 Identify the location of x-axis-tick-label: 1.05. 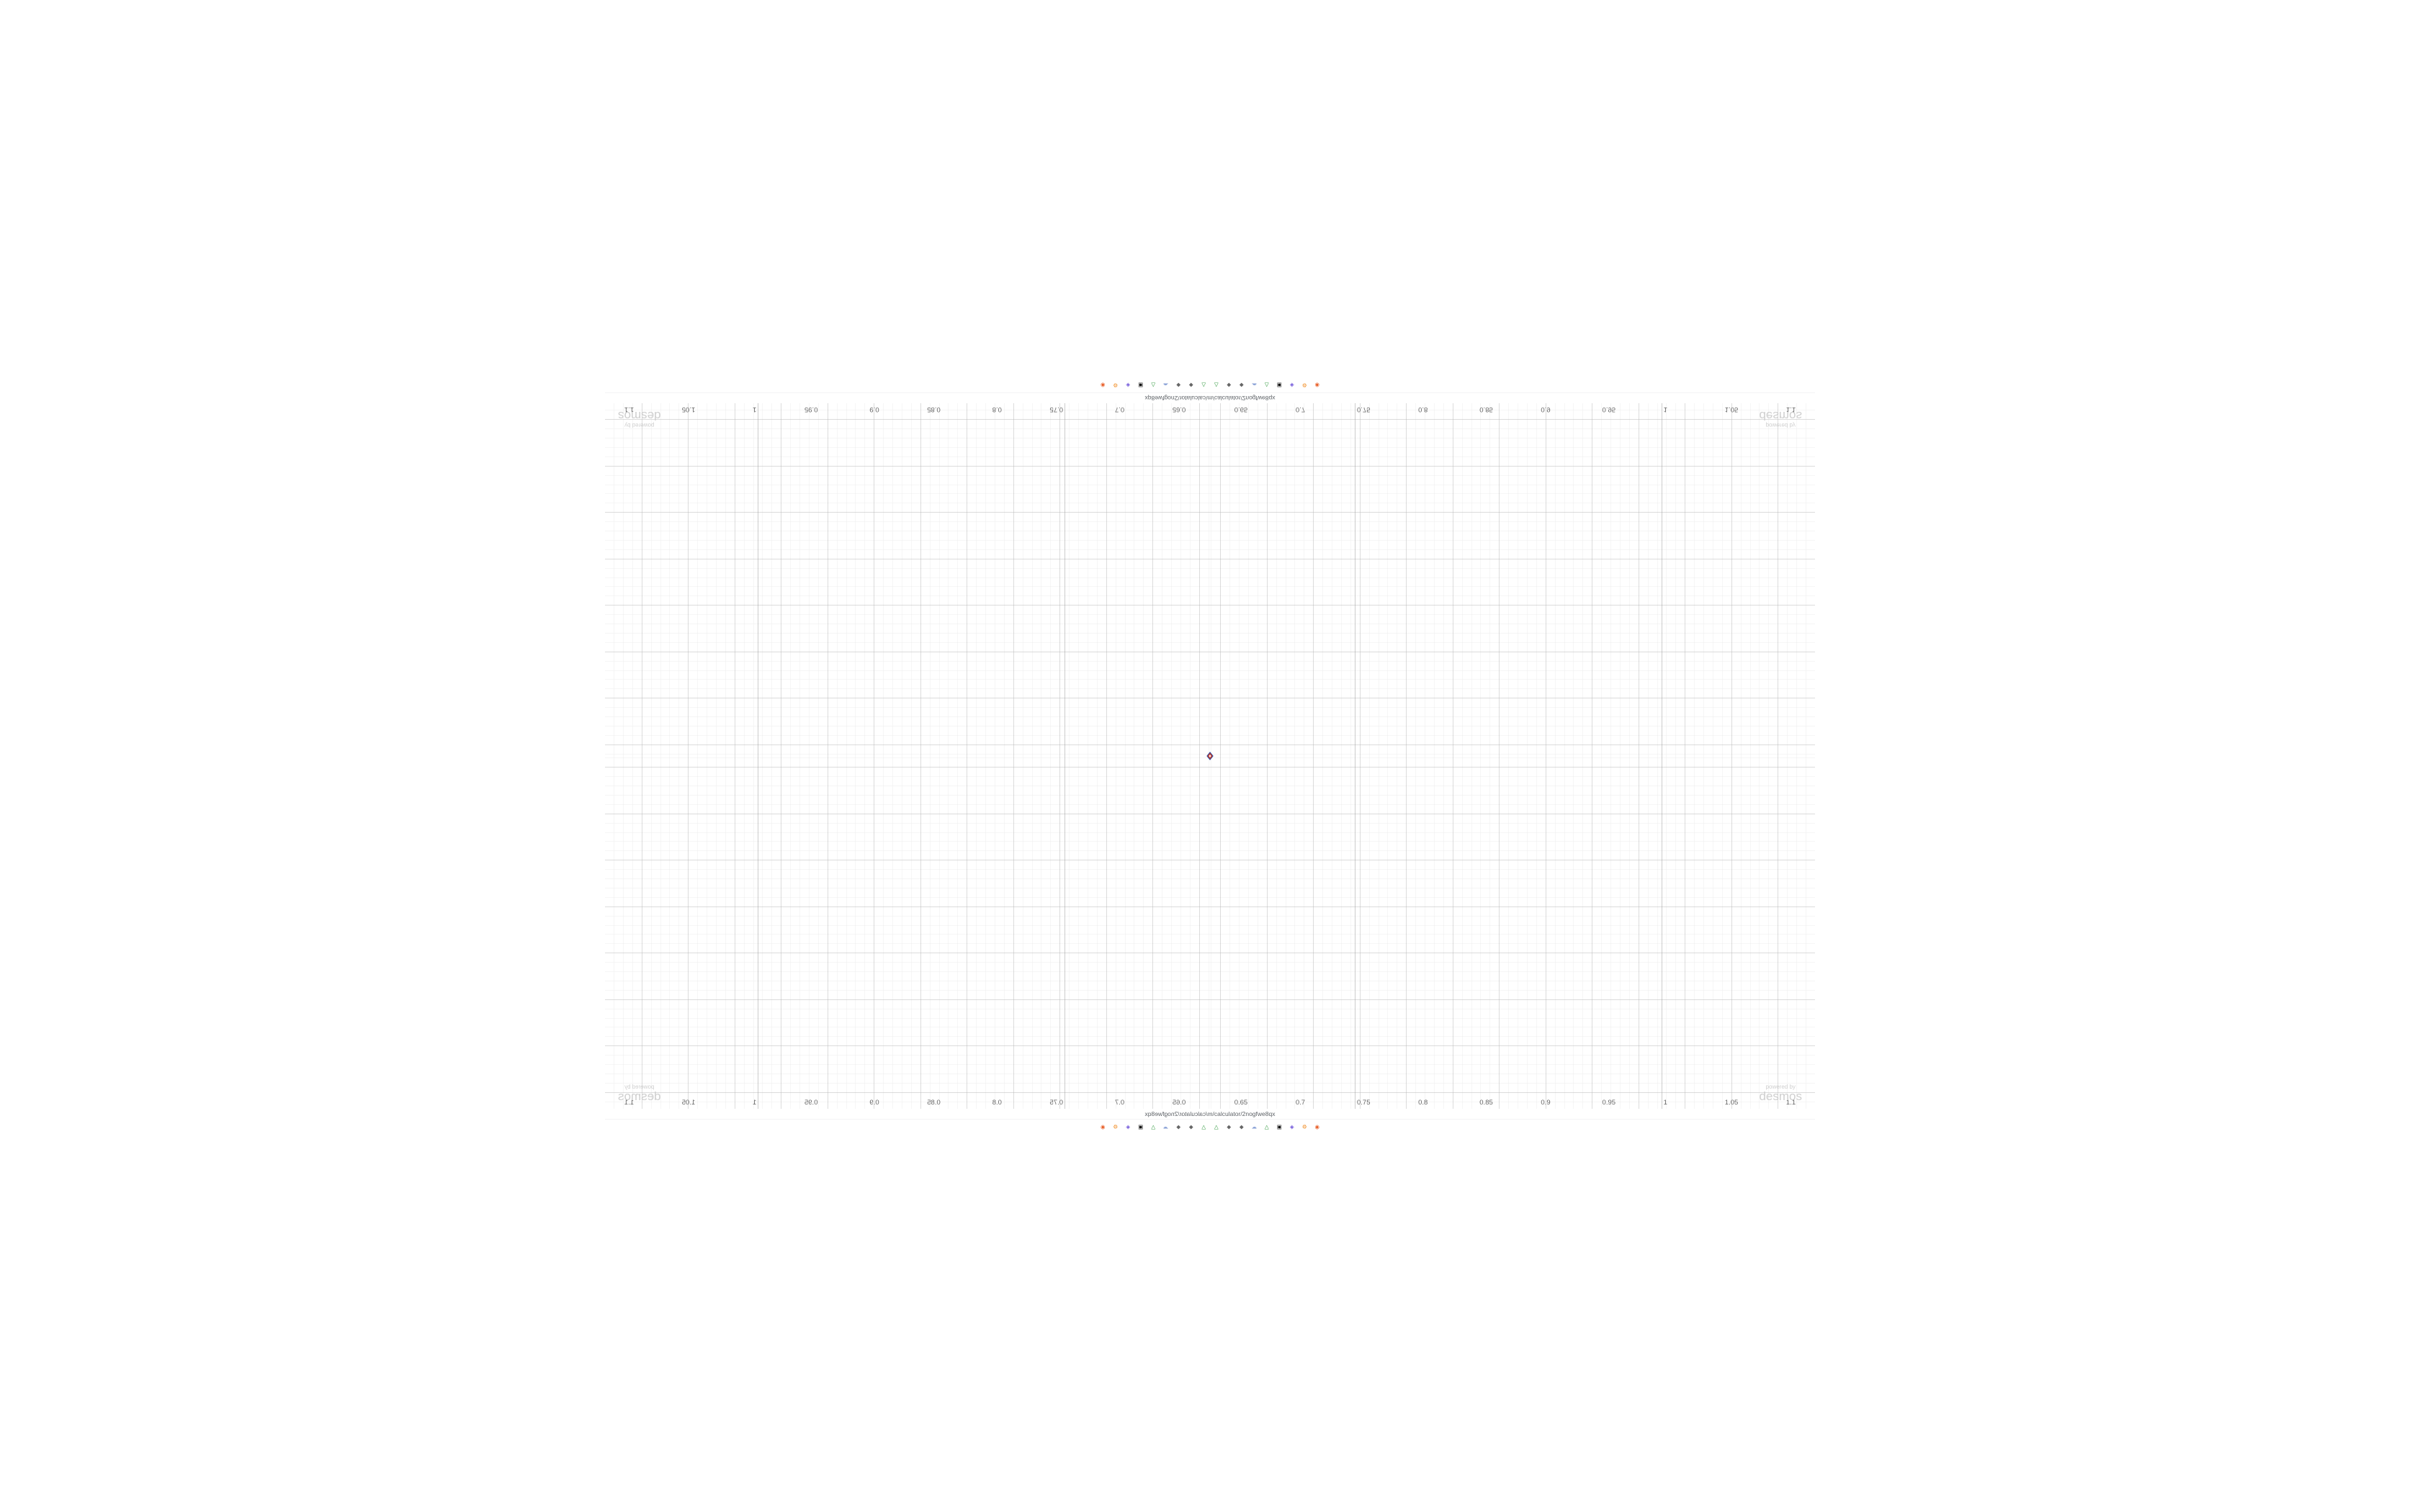
(1731, 1103).